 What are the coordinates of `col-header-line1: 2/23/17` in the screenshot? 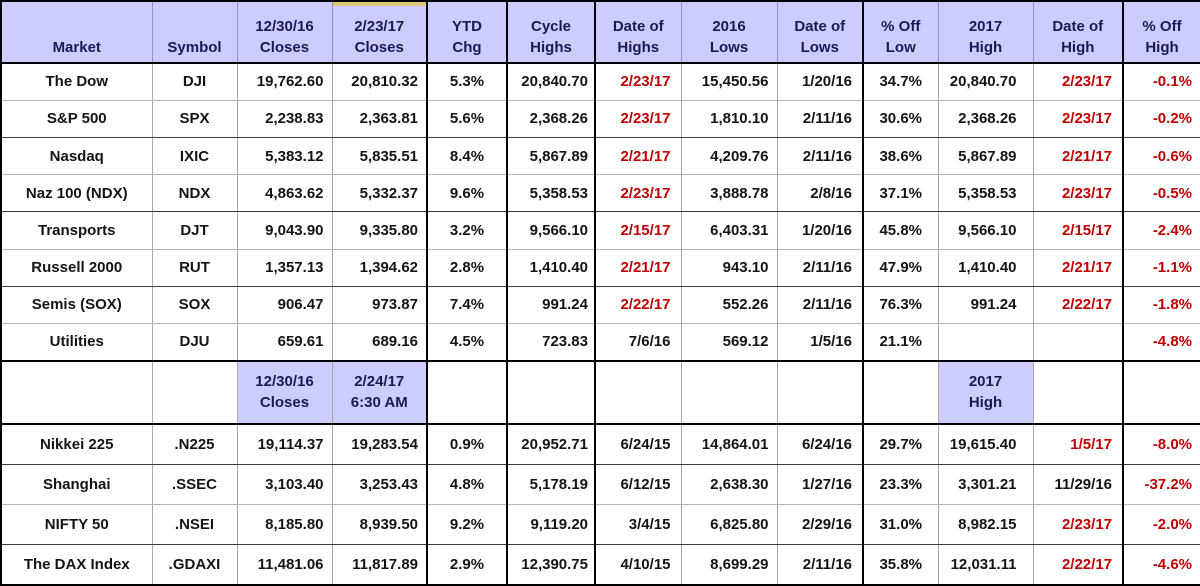 It's located at (379, 26).